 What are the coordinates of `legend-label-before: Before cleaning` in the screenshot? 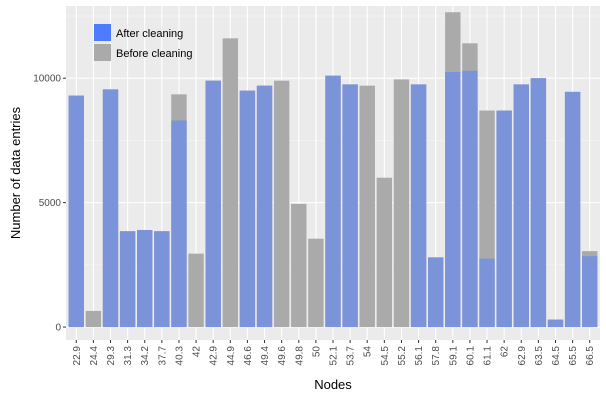 It's located at (154, 54).